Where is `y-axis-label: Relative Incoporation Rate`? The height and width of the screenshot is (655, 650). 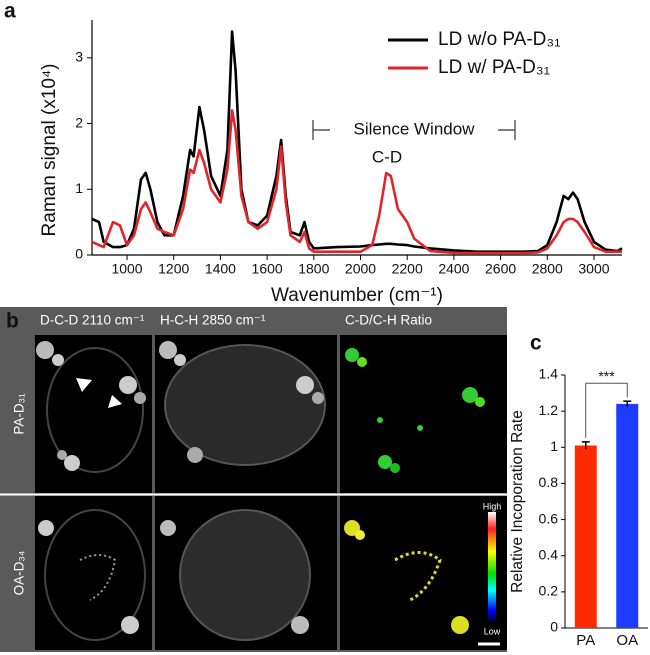 y-axis-label: Relative Incoporation Rate is located at coordinates (517, 501).